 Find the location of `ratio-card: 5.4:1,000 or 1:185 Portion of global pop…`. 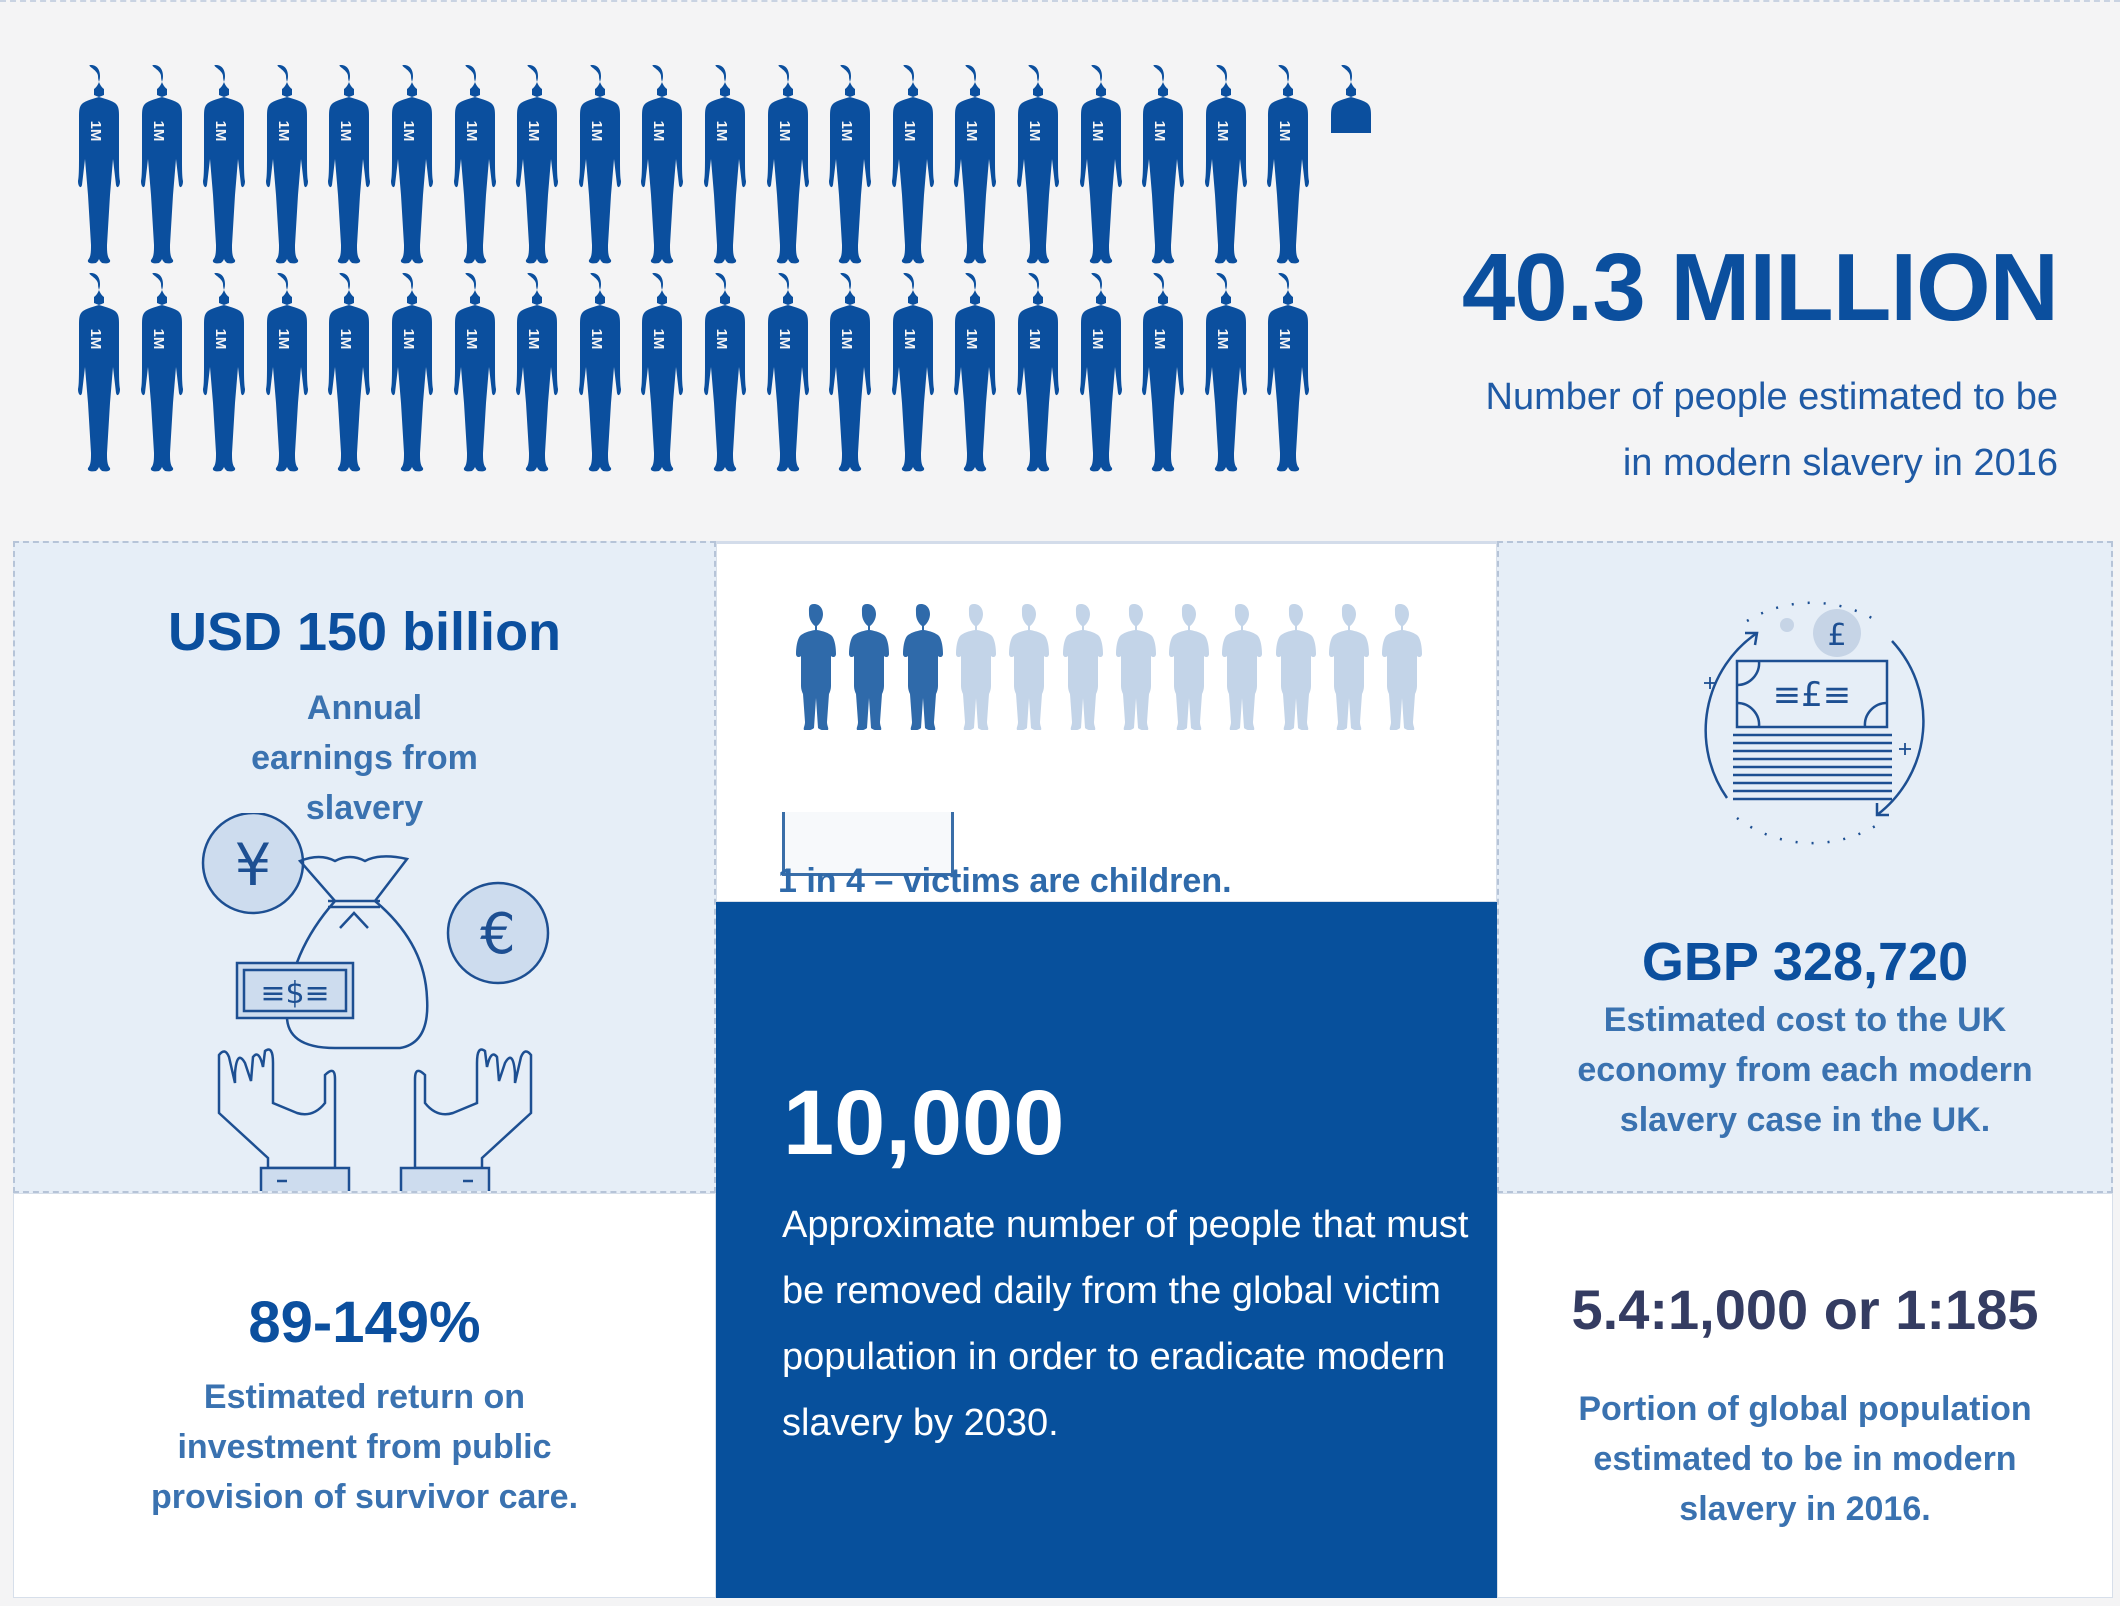

ratio-card: 5.4:1,000 or 1:185 Portion of global pop… is located at coordinates (1805, 1395).